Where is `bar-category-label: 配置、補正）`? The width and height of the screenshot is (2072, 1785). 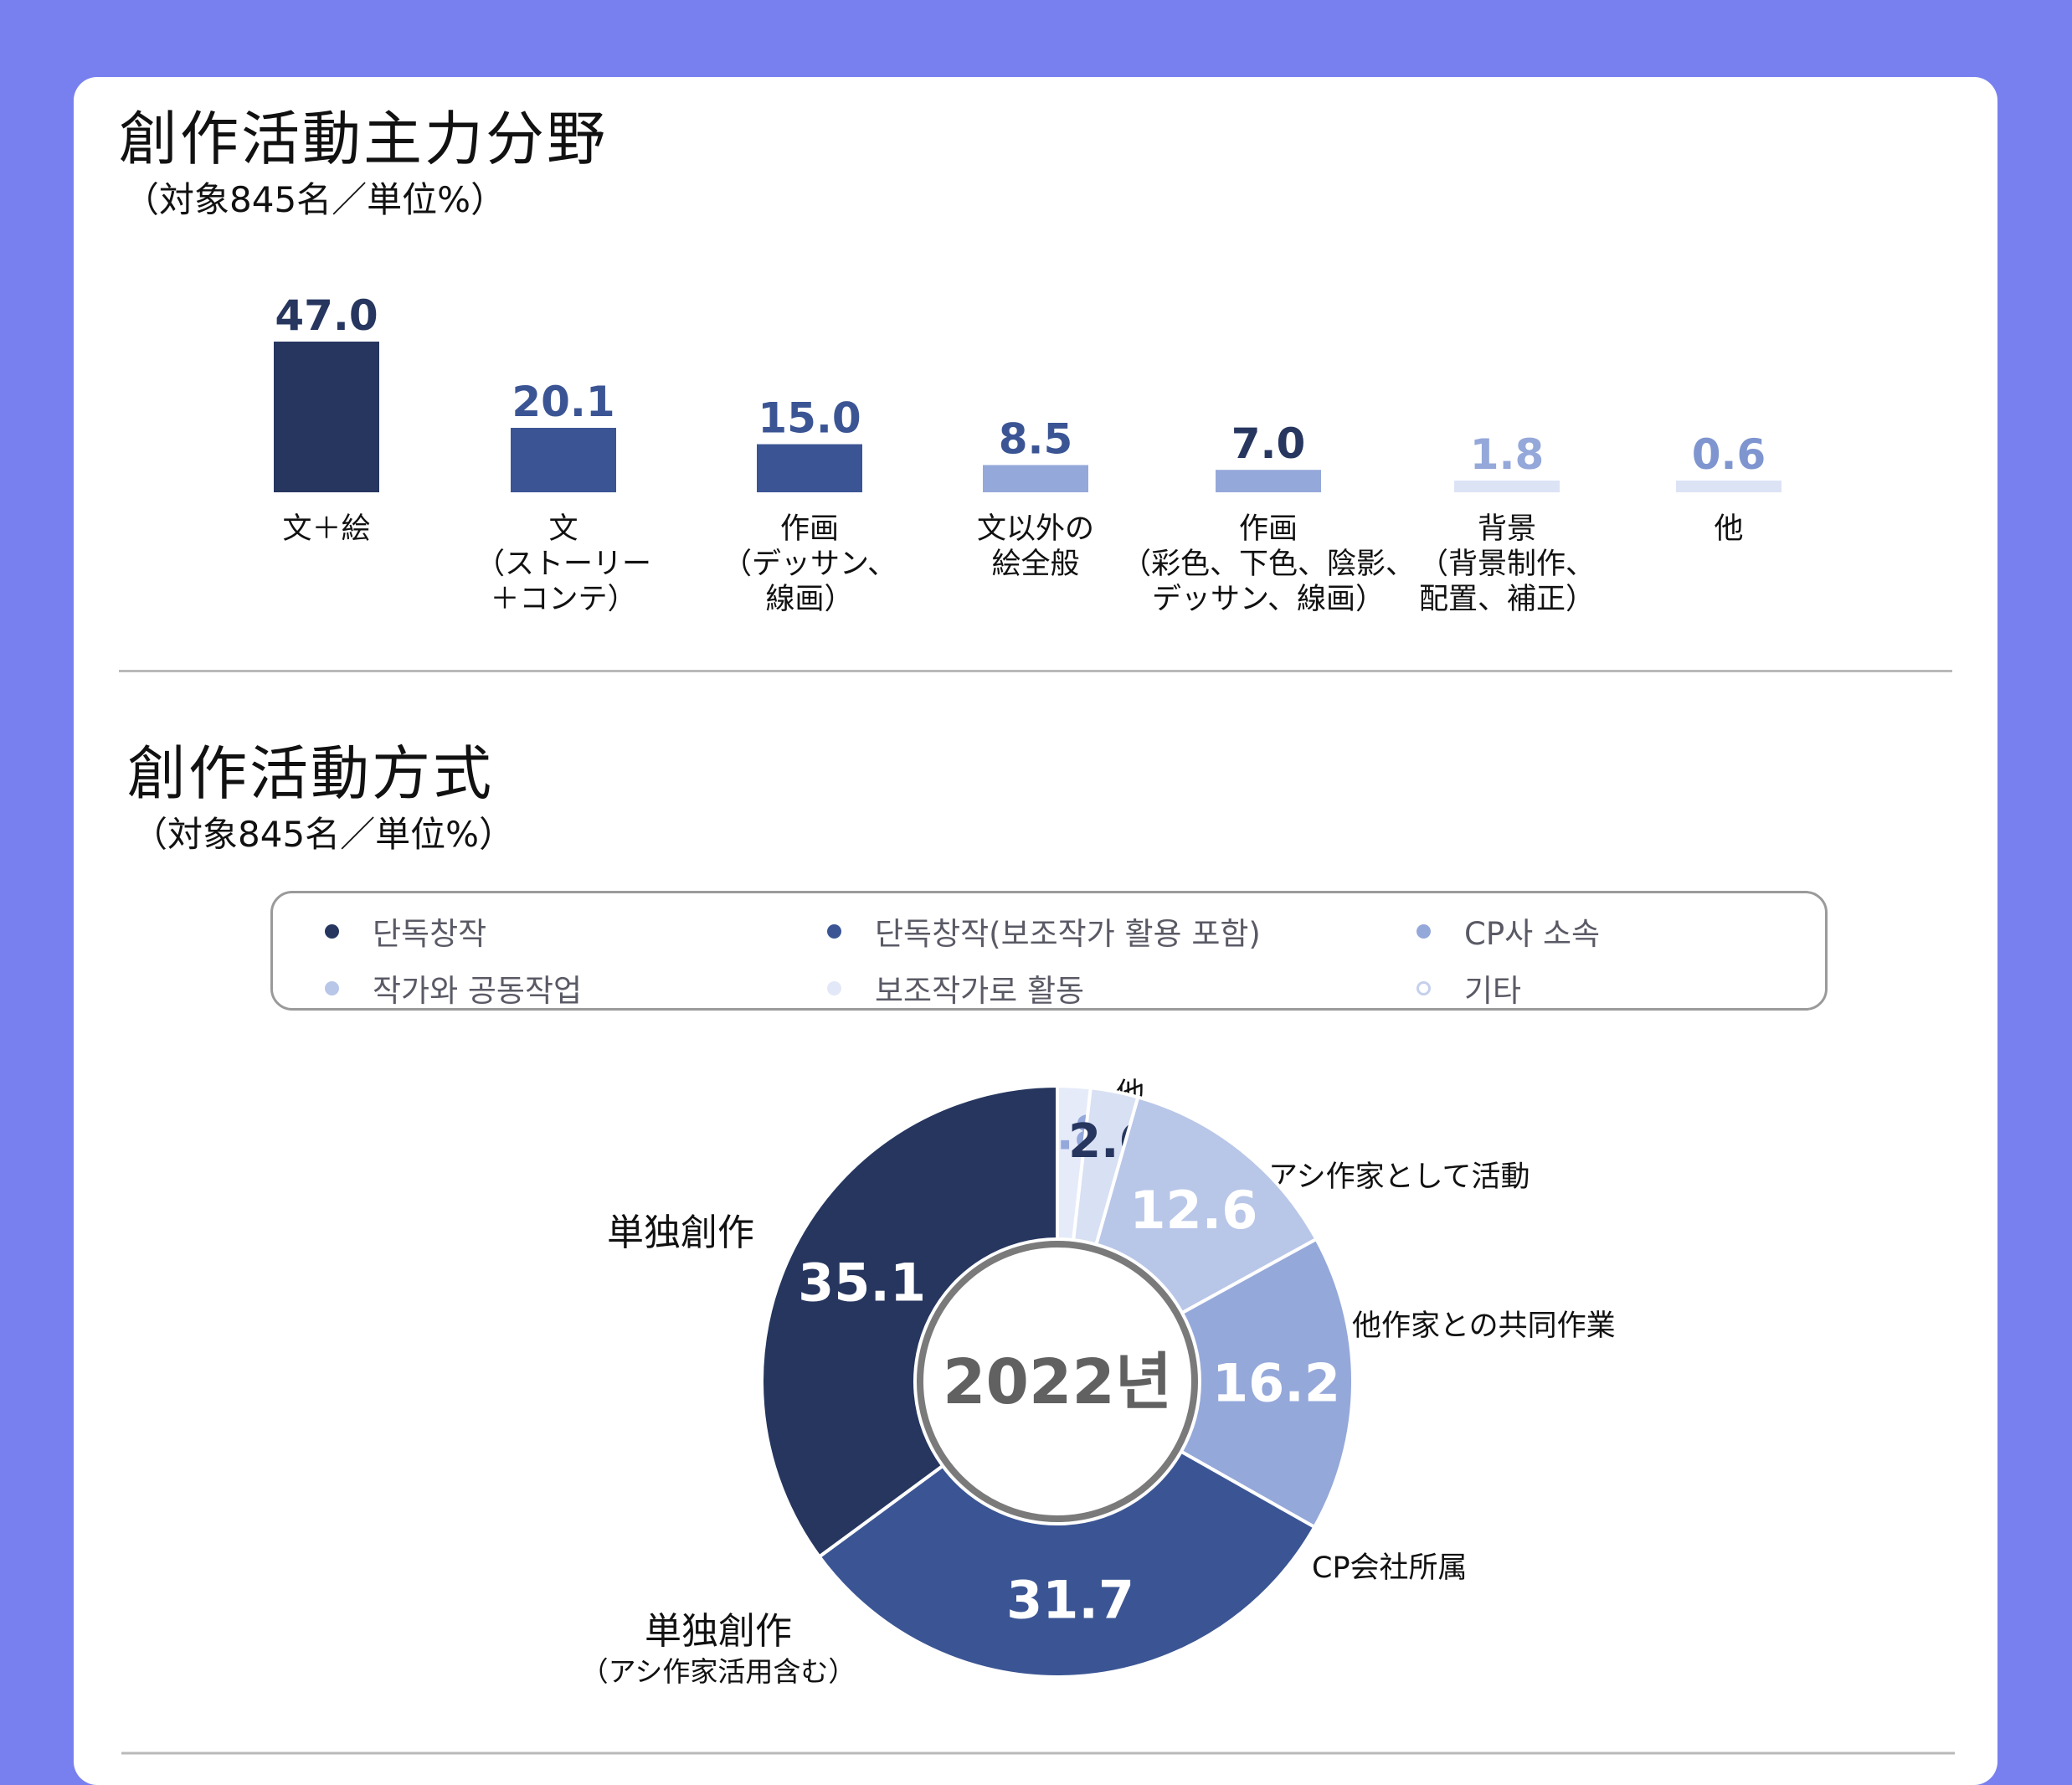 bar-category-label: 配置、補正） is located at coordinates (1507, 599).